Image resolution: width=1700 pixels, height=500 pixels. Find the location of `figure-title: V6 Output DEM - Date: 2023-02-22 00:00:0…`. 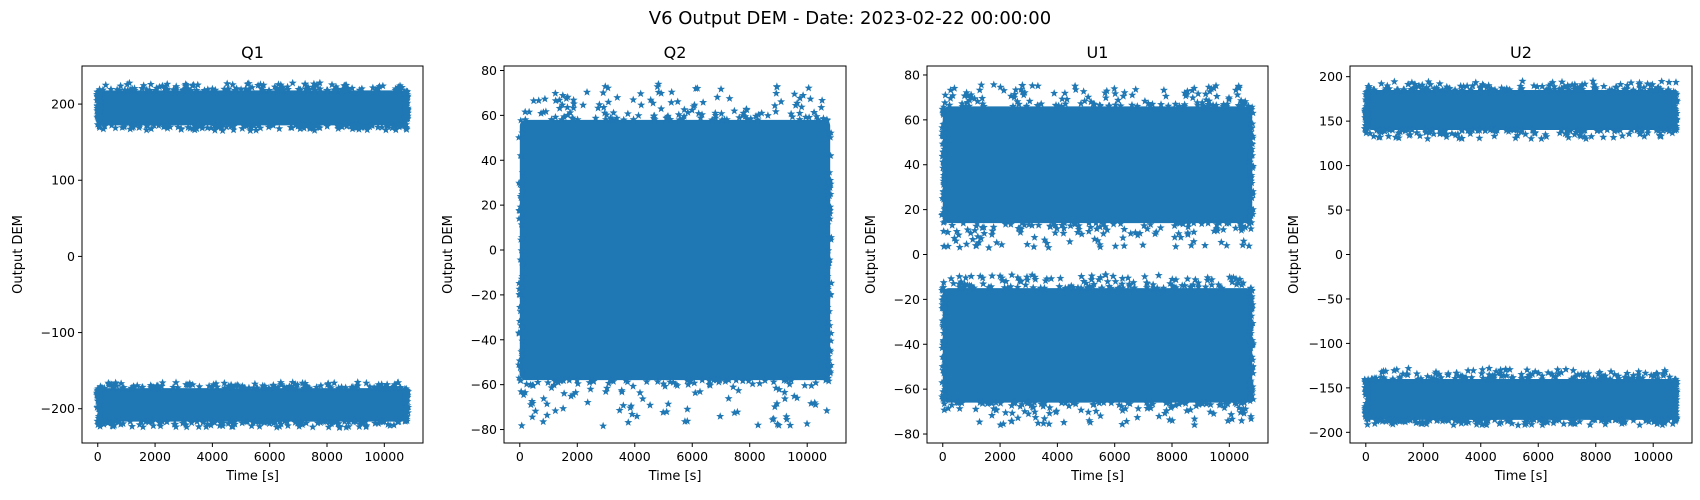

figure-title: V6 Output DEM - Date: 2023-02-22 00:00:0… is located at coordinates (850, 18).